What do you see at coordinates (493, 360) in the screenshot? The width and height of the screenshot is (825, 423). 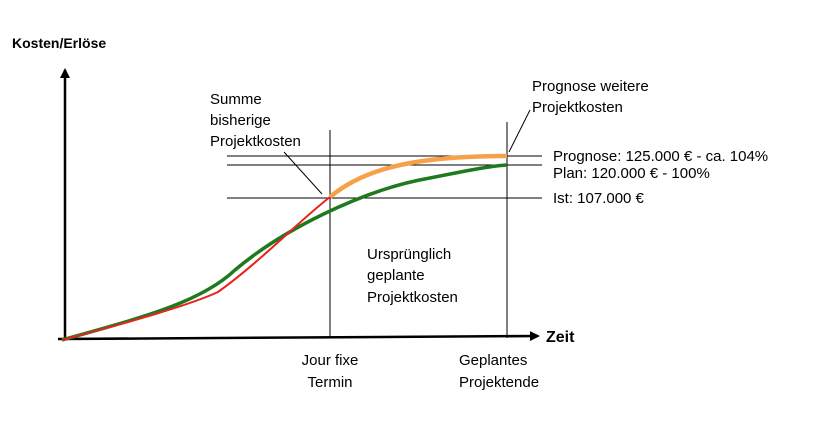 I see `projektende-label-1: Geplantes` at bounding box center [493, 360].